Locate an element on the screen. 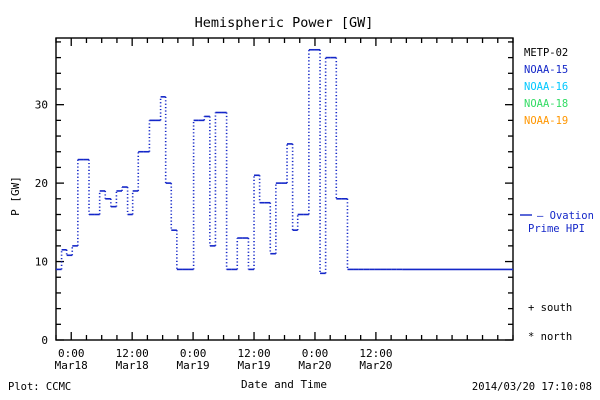 The image size is (600, 400). legend-item-noaa-19: NOAA-19 is located at coordinates (546, 121).